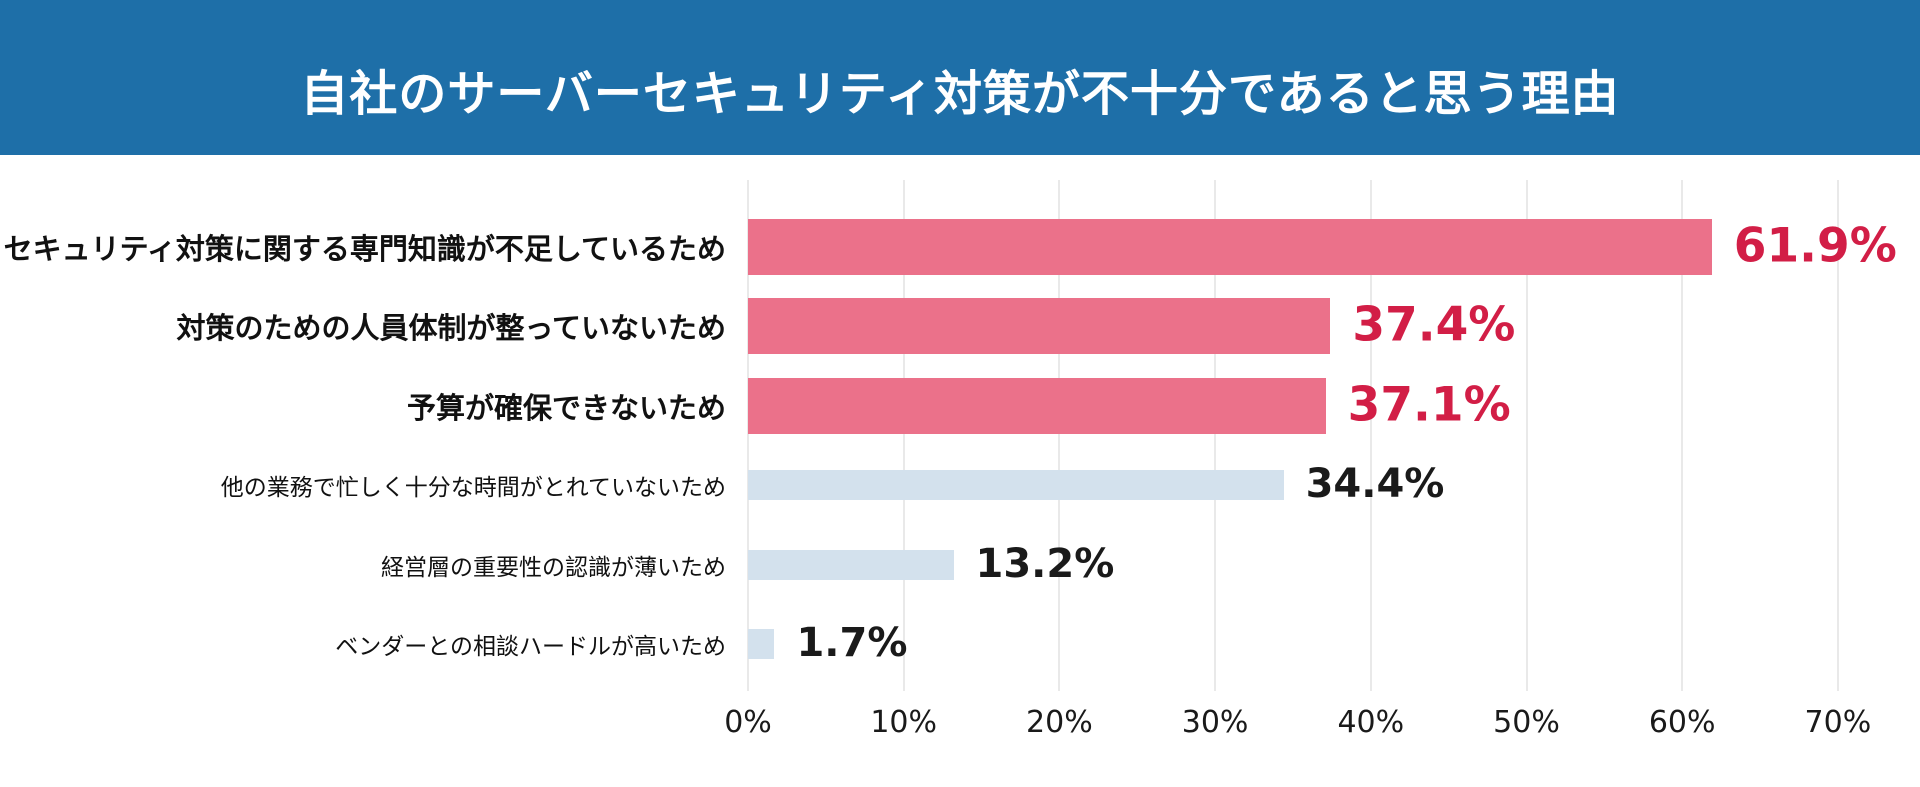 The image size is (1920, 787). What do you see at coordinates (553, 567) in the screenshot?
I see `category-label: 経営層の重要性の認識が薄いため` at bounding box center [553, 567].